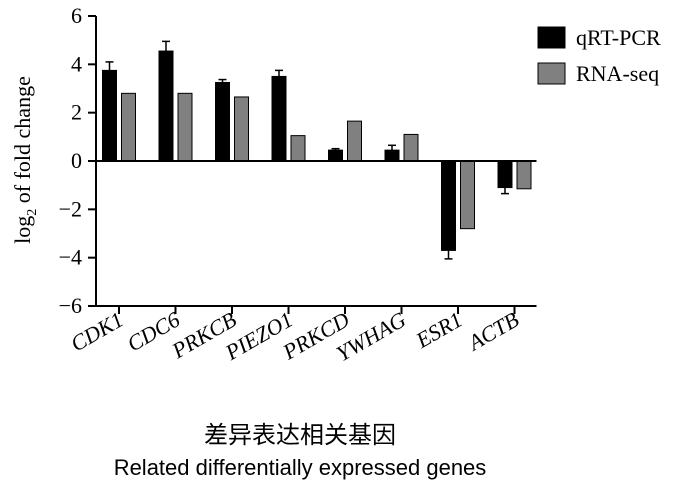 The width and height of the screenshot is (700, 488). I want to click on y-axis-title-main: log, so click(22, 230).